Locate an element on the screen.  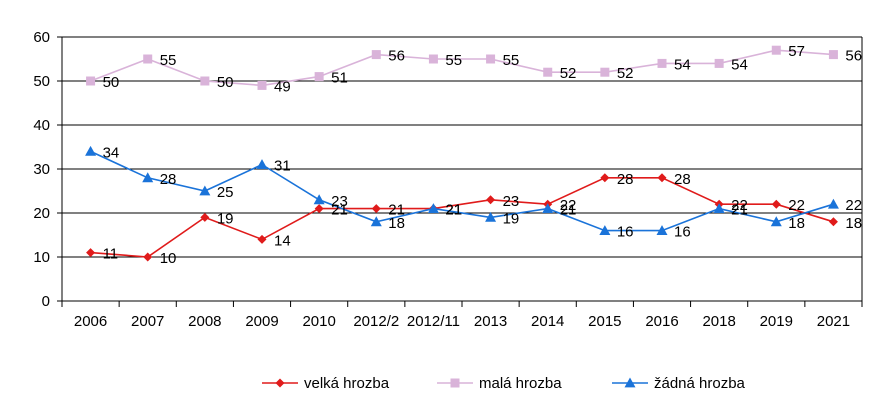
data-label: 14 is located at coordinates (282, 240).